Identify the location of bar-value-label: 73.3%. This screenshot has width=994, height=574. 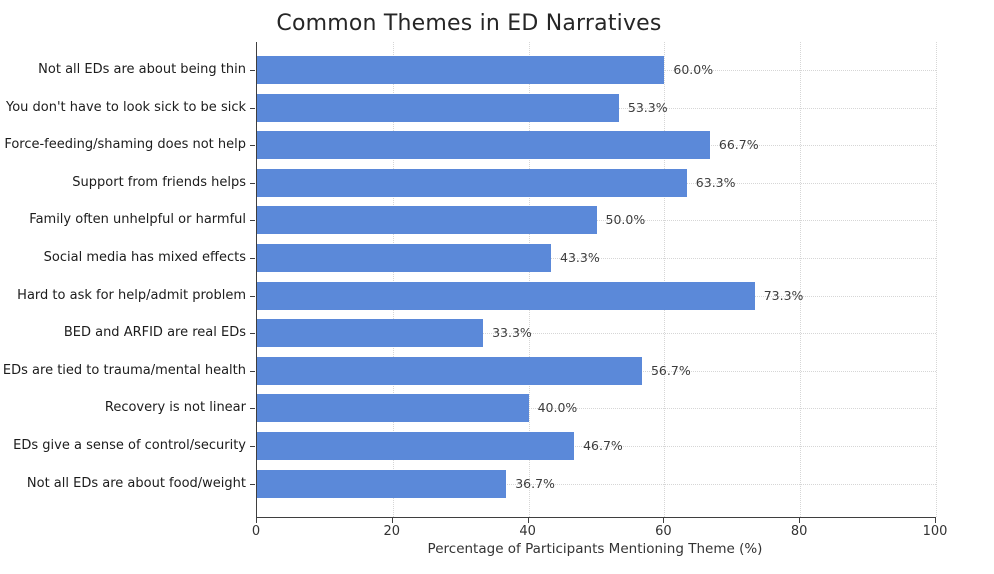
(783, 295).